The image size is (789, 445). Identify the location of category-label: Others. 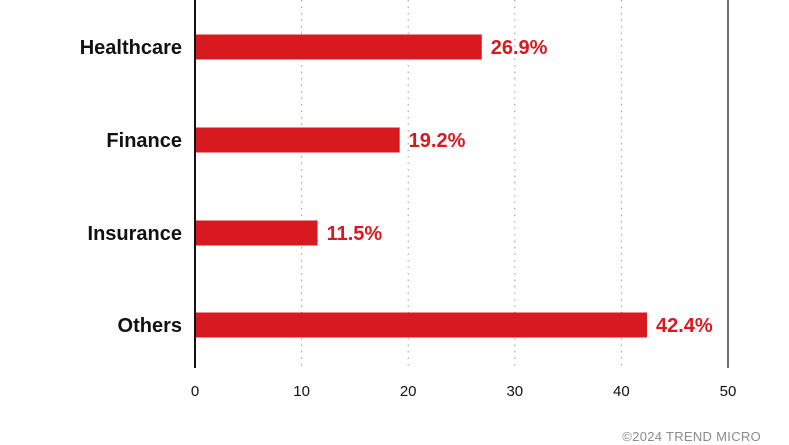
(150, 326).